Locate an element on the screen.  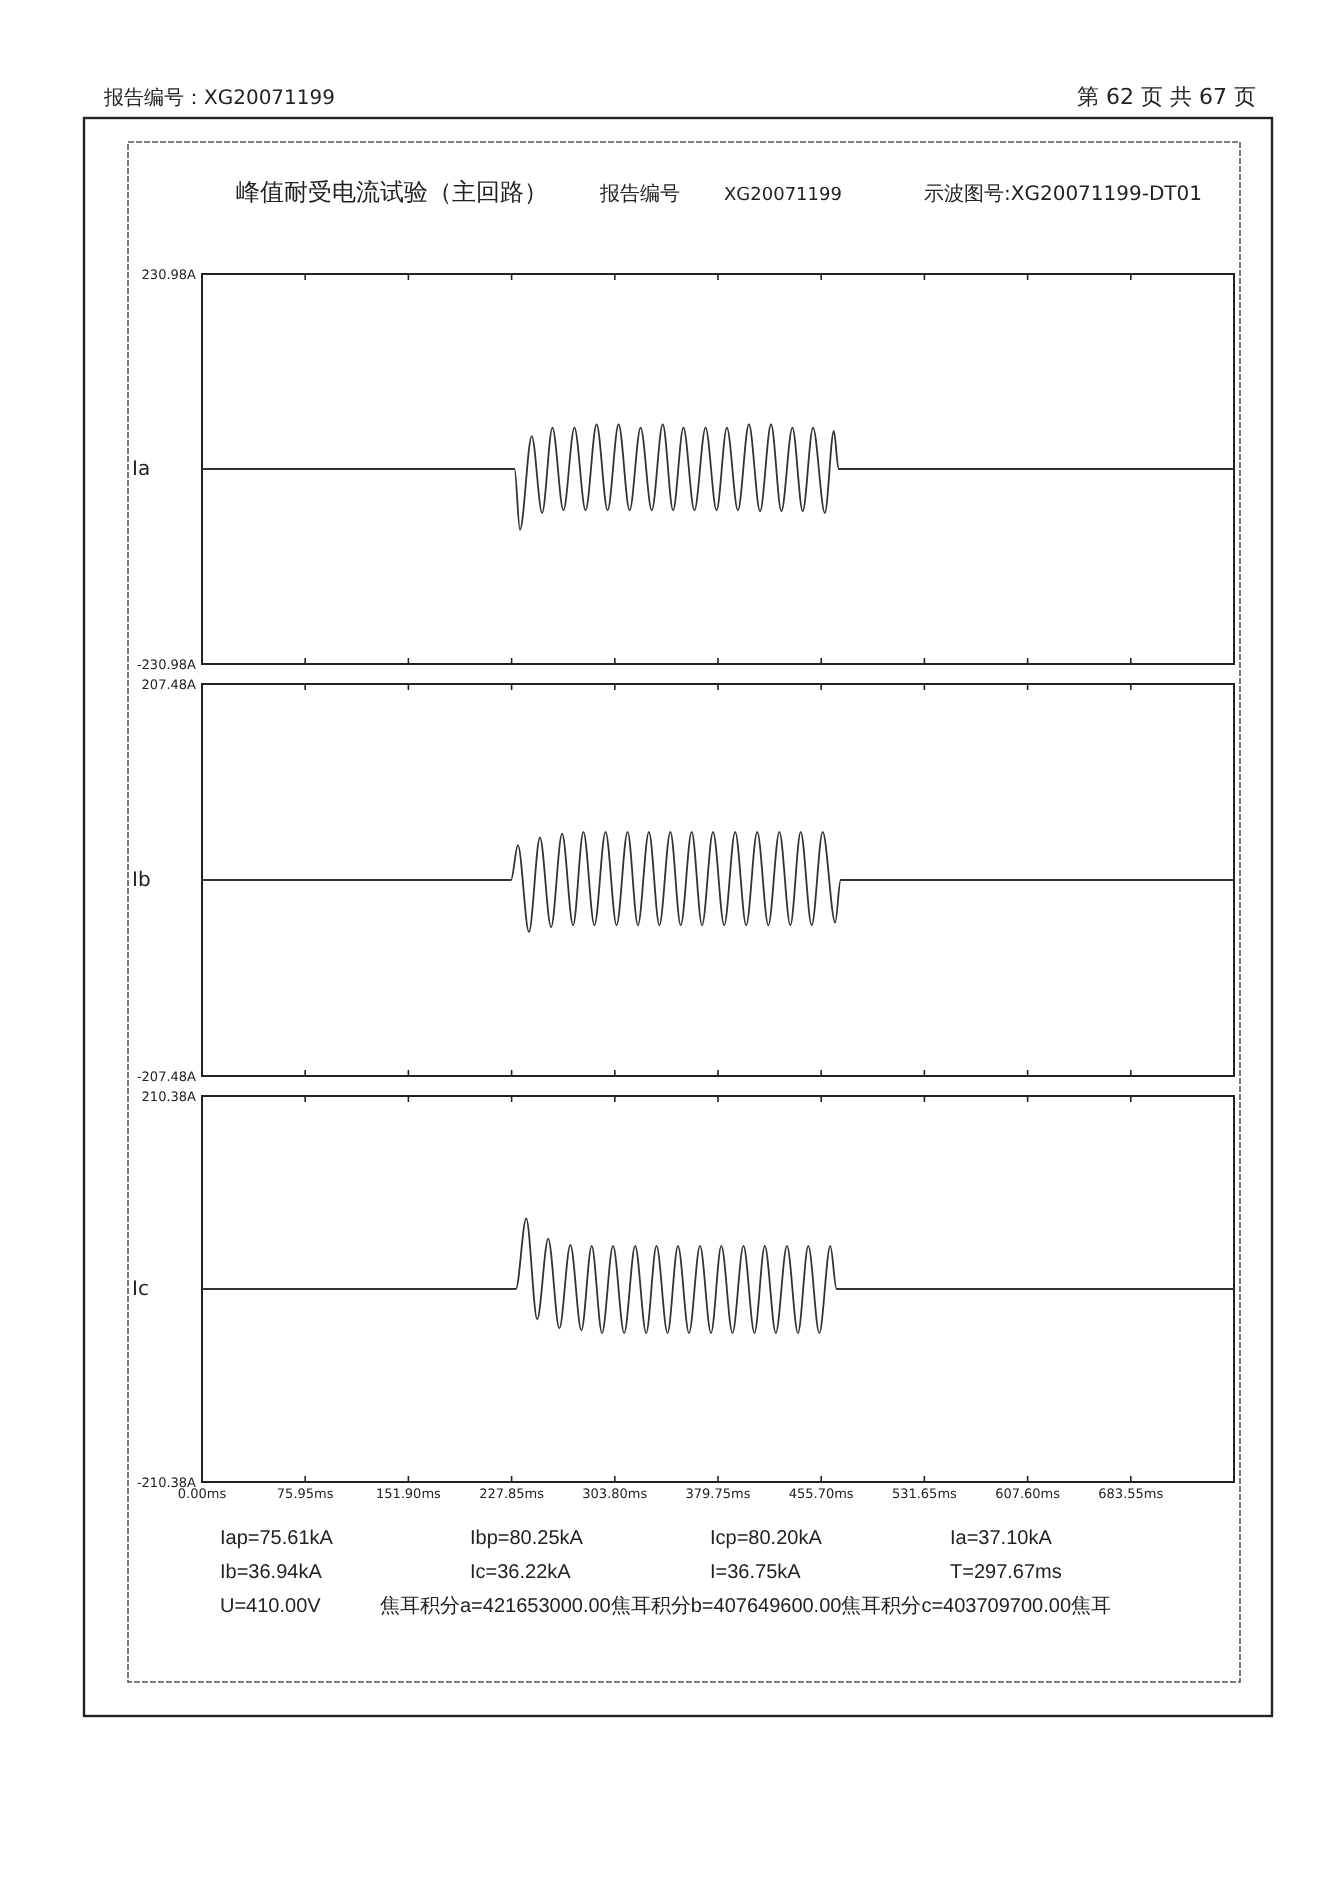
y-axis-title: Ic is located at coordinates (140, 1290).